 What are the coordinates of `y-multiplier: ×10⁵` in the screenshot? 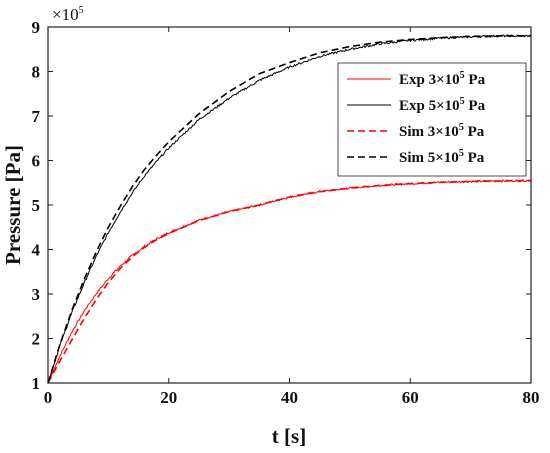 It's located at (68, 14).